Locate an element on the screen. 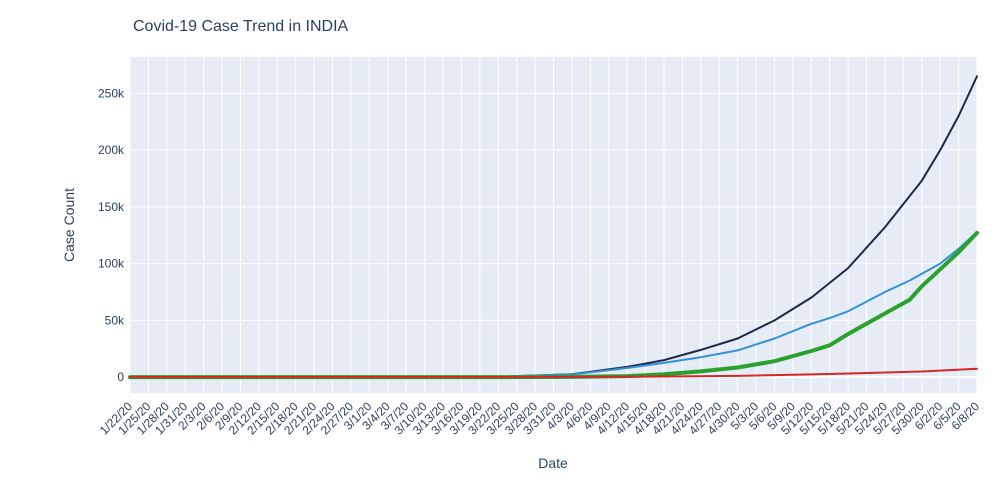  y-tick-label: 100k is located at coordinates (111, 264).